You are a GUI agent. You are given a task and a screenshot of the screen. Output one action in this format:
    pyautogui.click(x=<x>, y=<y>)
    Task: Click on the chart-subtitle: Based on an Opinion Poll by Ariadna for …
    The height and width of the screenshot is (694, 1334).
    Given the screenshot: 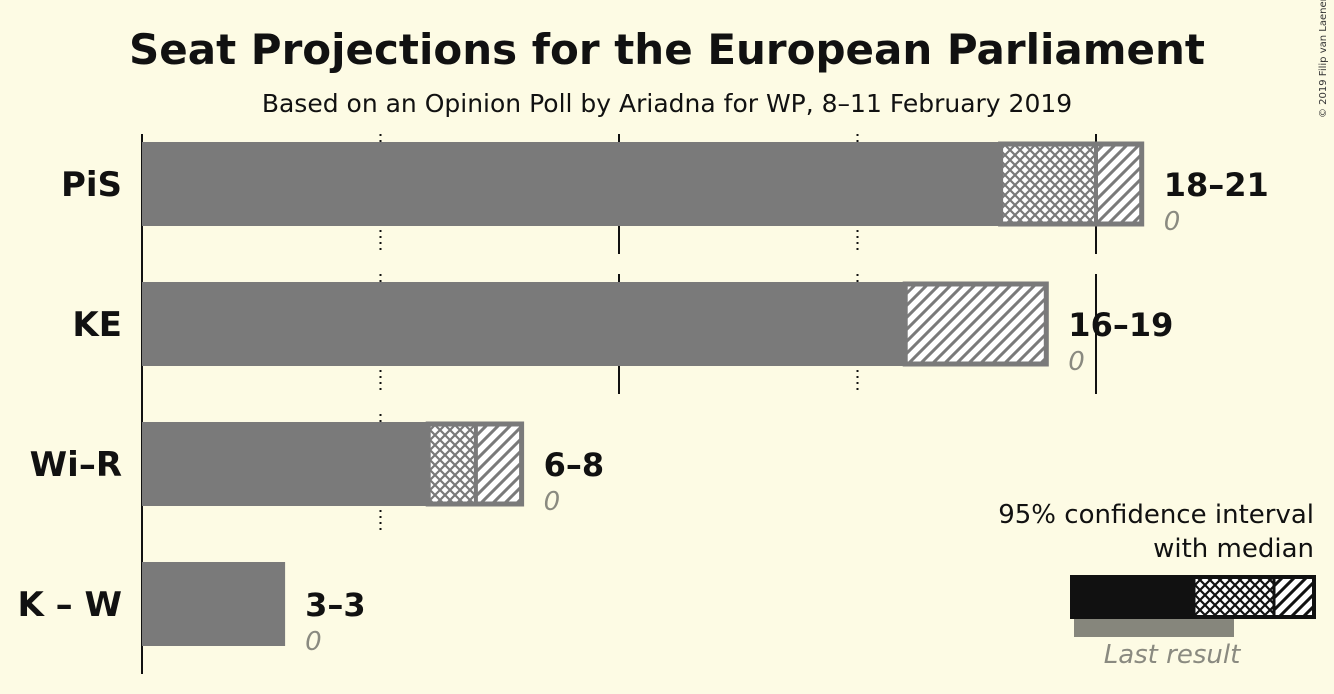 What is the action you would take?
    pyautogui.click(x=667, y=103)
    